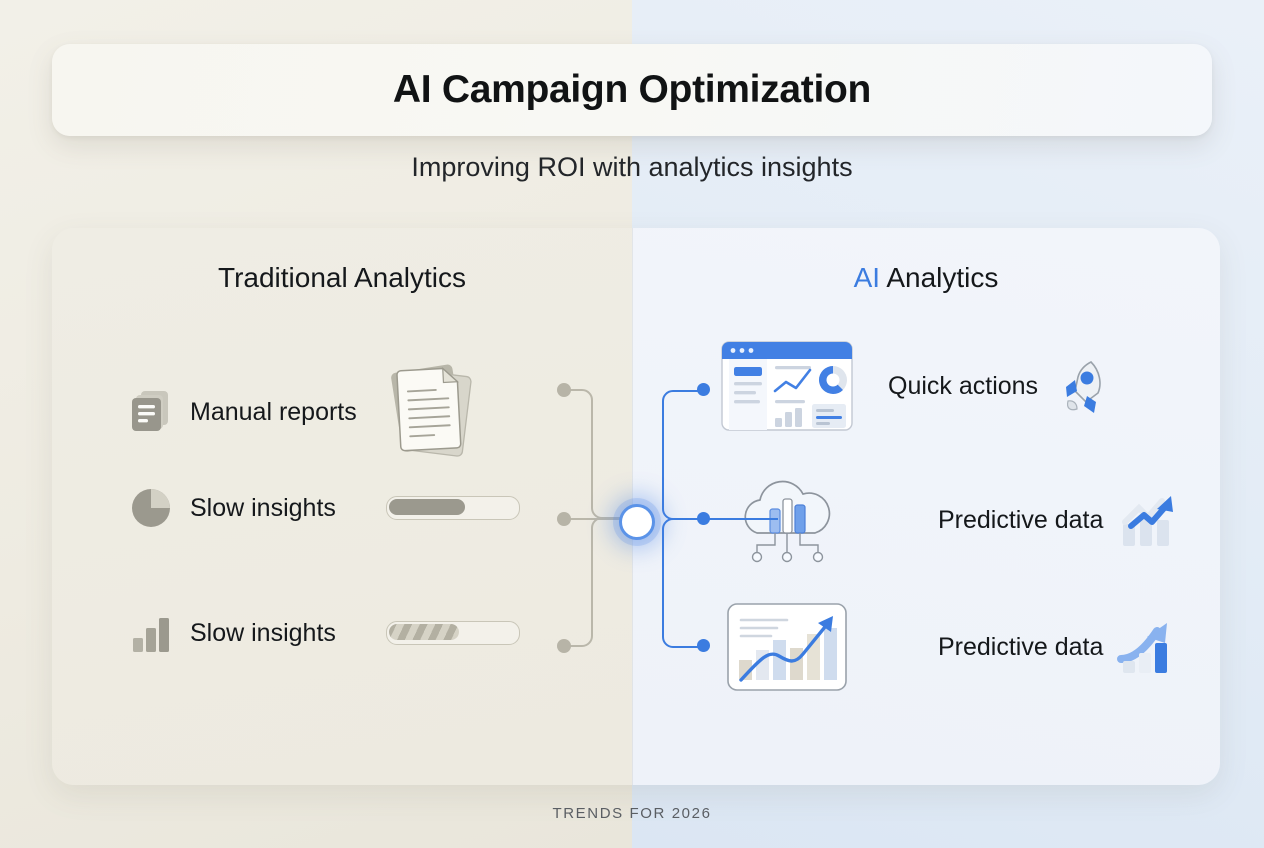 This screenshot has height=848, width=1264. Describe the element at coordinates (1148, 520) in the screenshot. I see `growth-arrow-icon` at that location.